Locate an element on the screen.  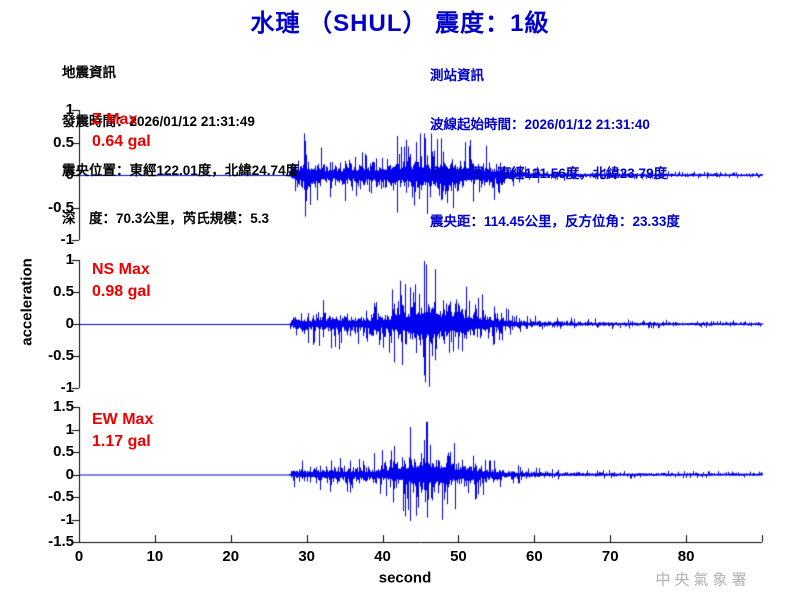
wave-start-time-line: 波線起始時間：2026/01/12 21:31:40 is located at coordinates (540, 125).